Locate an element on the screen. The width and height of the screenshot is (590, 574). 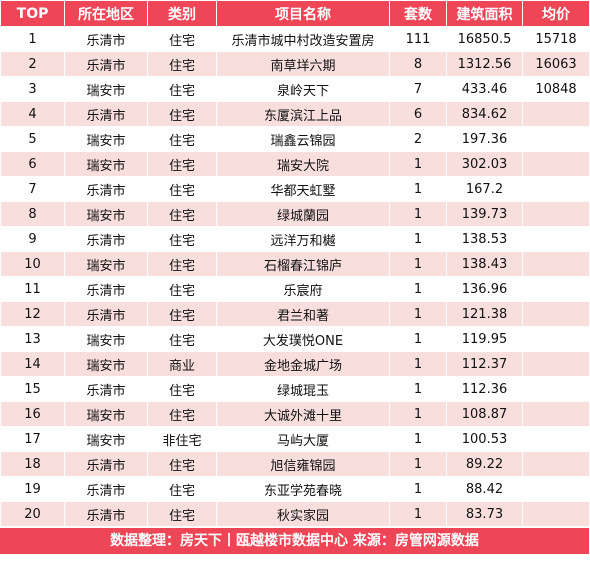
category-cell: 非住宅 is located at coordinates (182, 439).